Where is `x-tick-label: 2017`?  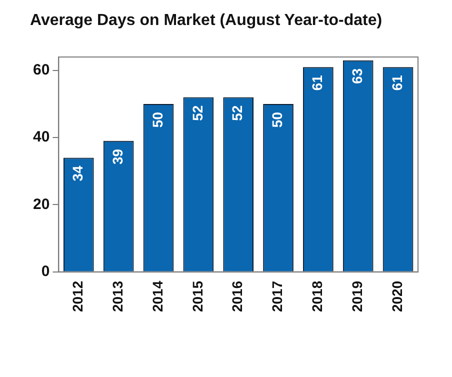 x-tick-label: 2017 is located at coordinates (277, 296).